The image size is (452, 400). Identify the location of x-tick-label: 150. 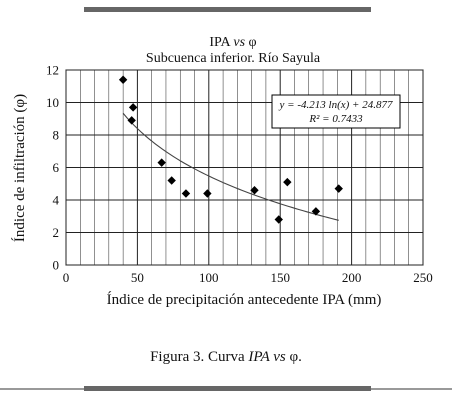
(280, 277).